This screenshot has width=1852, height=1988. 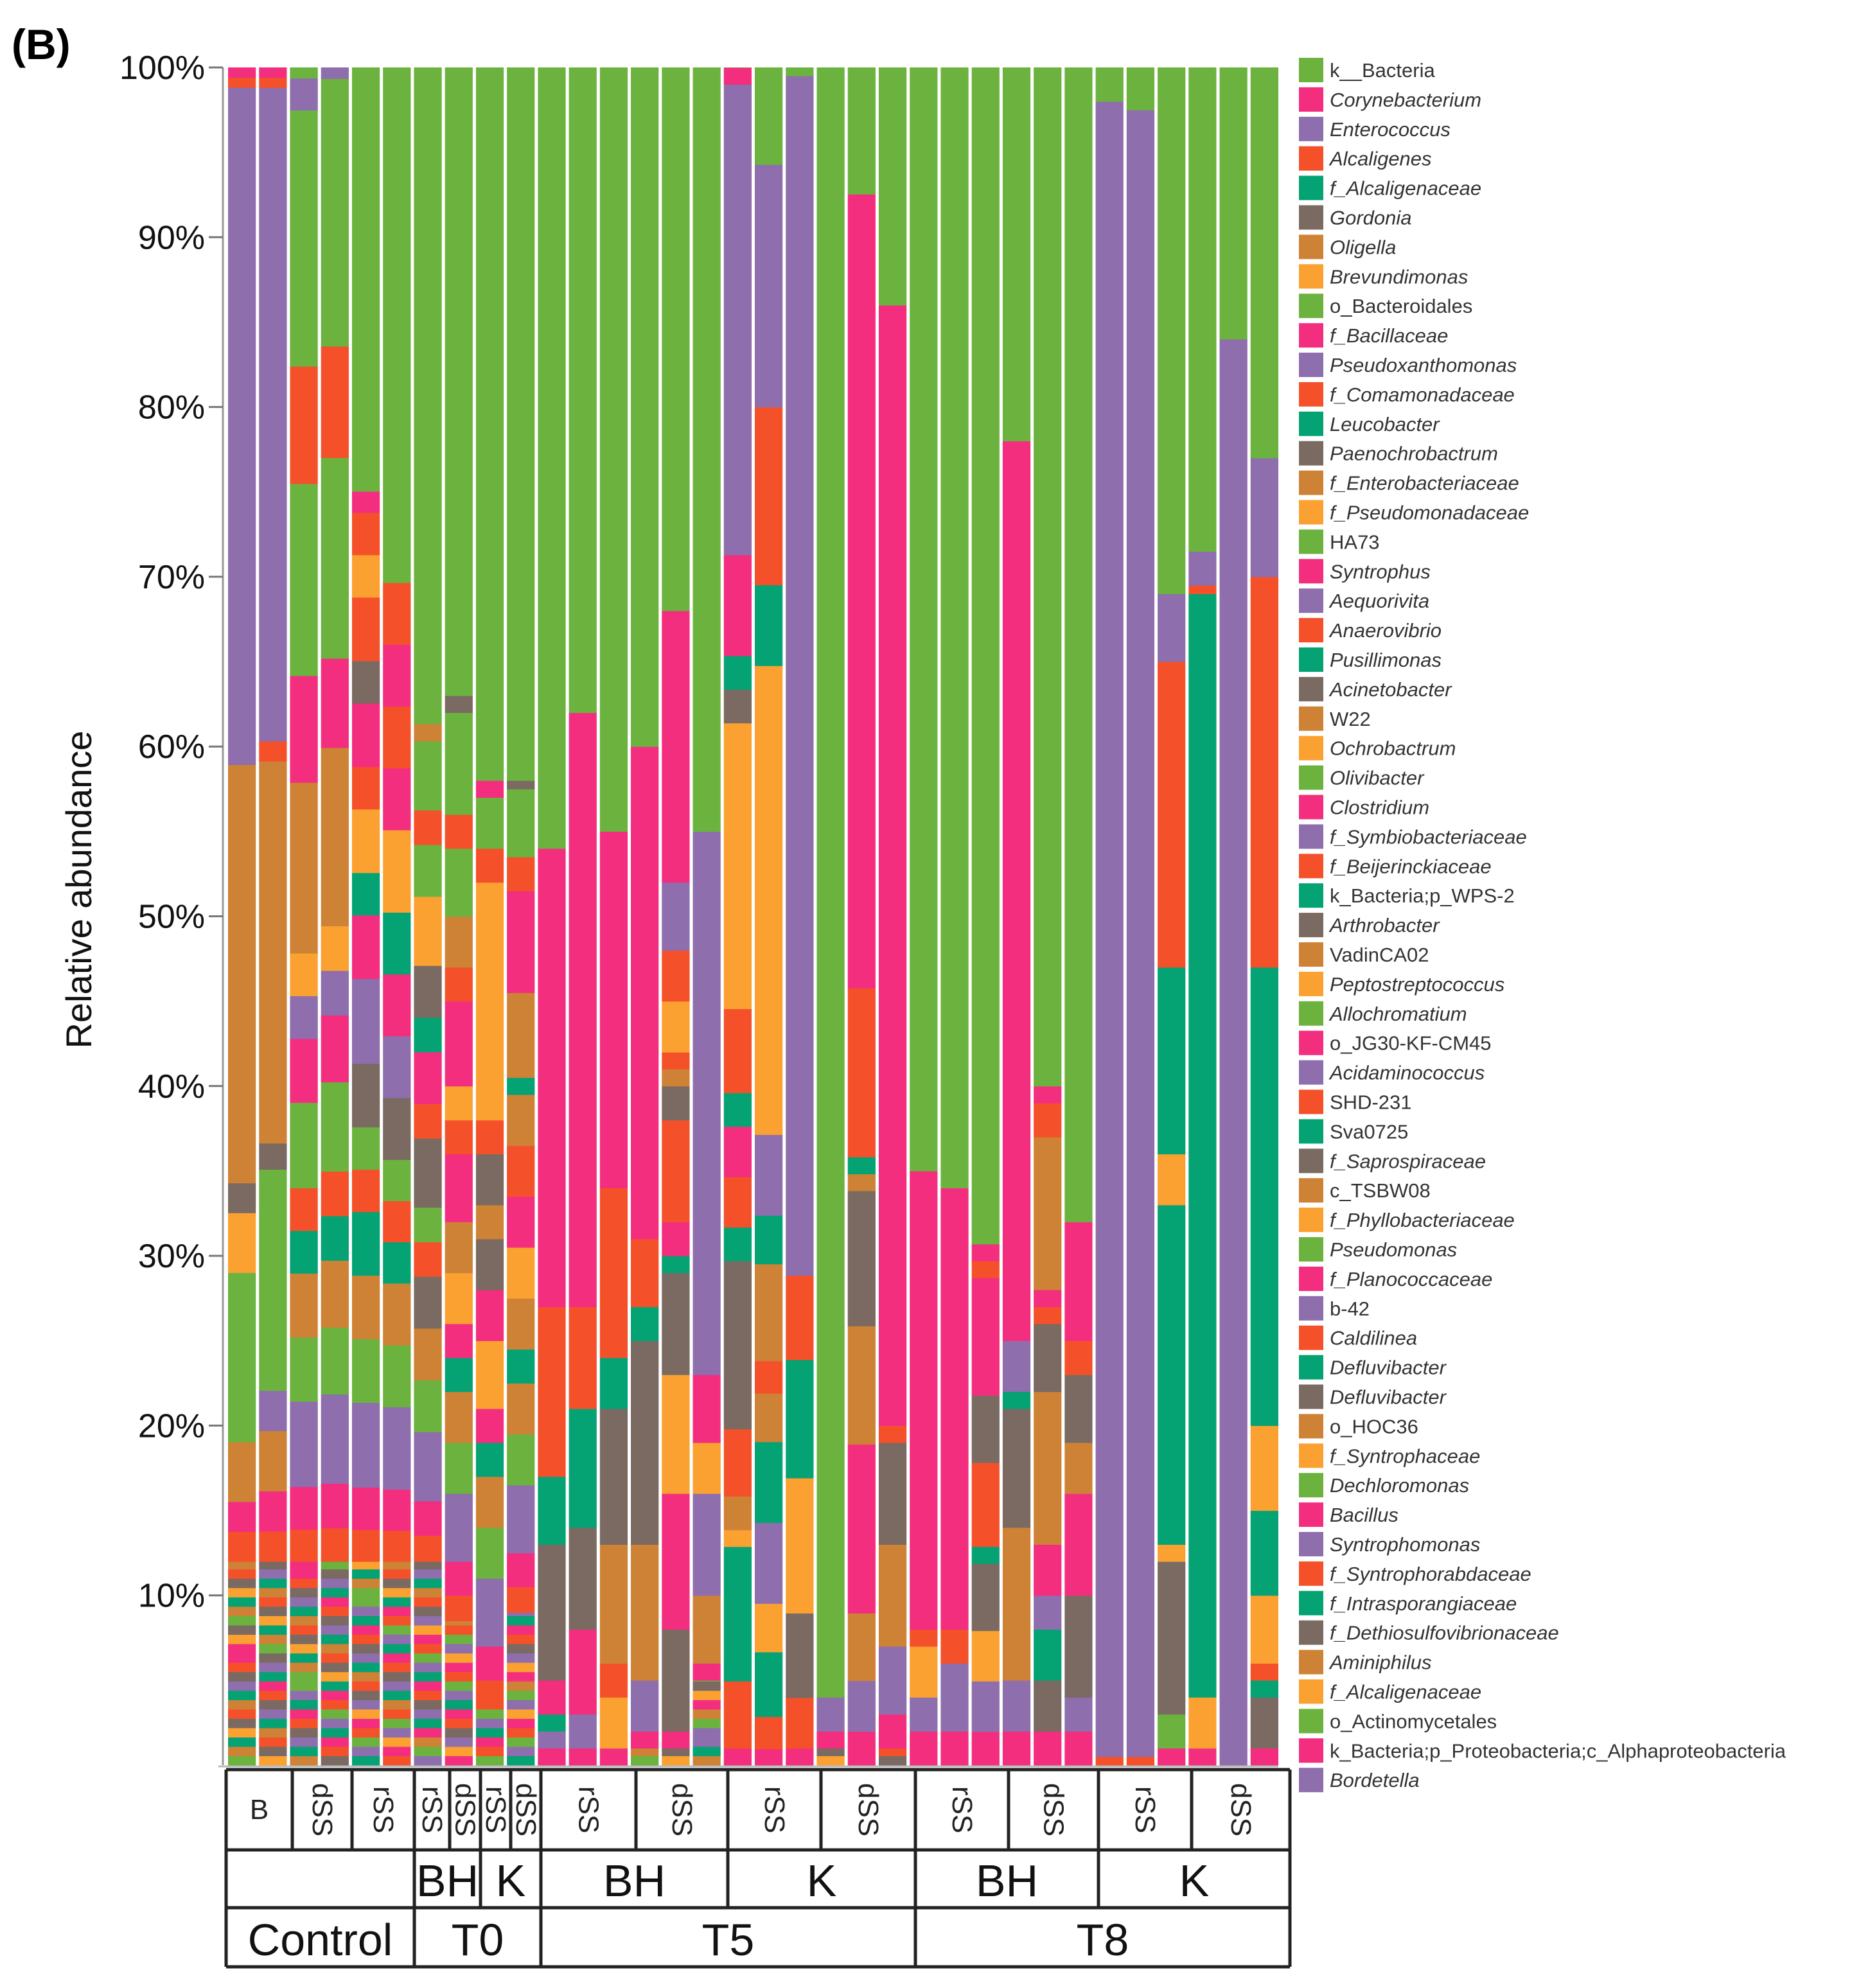 What do you see at coordinates (1365, 572) in the screenshot?
I see `legend-item: Syntrophus` at bounding box center [1365, 572].